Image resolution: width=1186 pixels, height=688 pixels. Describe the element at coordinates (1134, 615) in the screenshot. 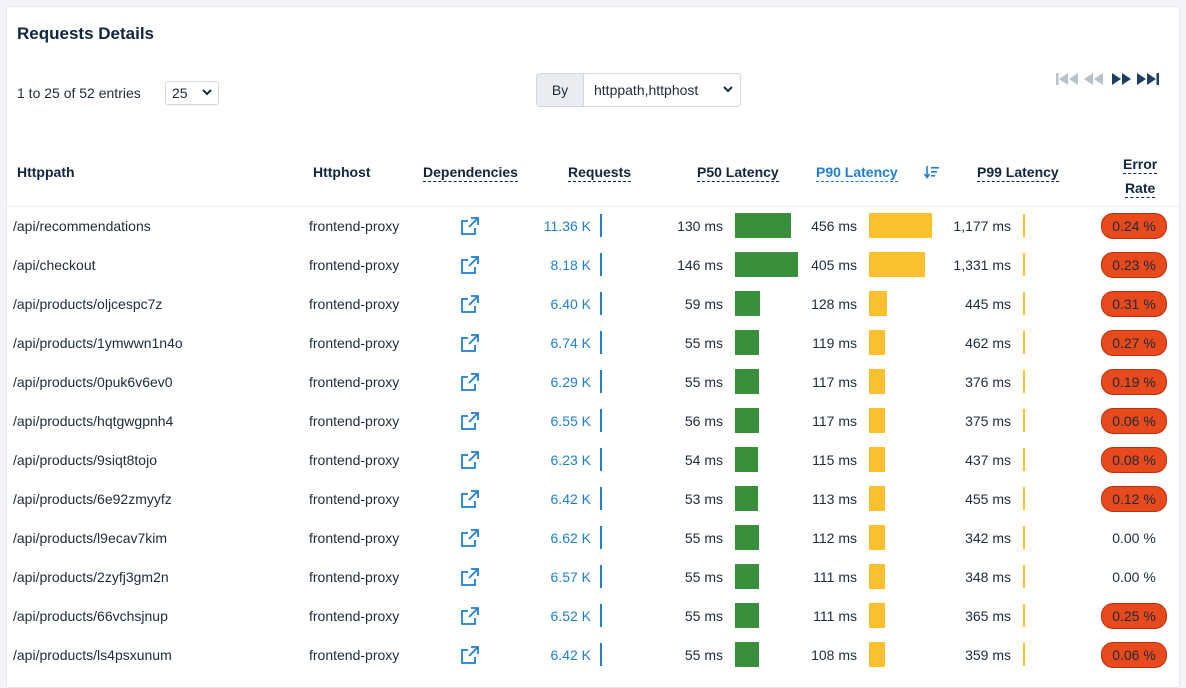

I see `error-rate-cell: 0.25 %` at that location.